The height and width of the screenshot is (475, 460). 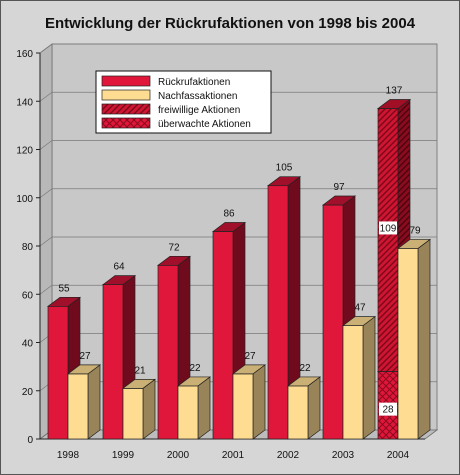 I want to click on segment-label-ueberwacht: 28, so click(x=388, y=410).